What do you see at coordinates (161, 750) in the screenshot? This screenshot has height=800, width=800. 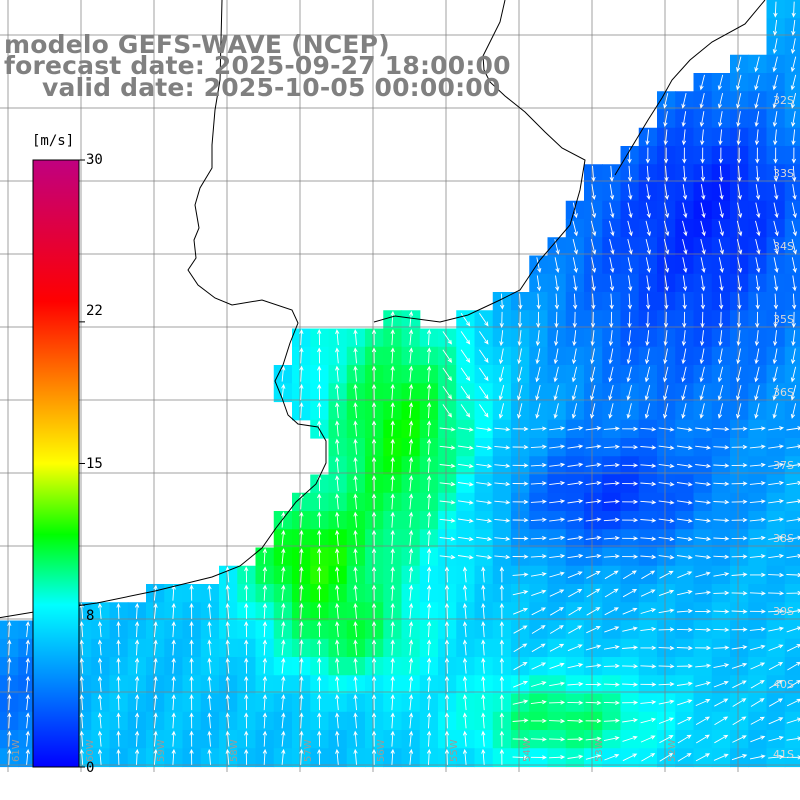 I see `lon-label-59w: 59W` at bounding box center [161, 750].